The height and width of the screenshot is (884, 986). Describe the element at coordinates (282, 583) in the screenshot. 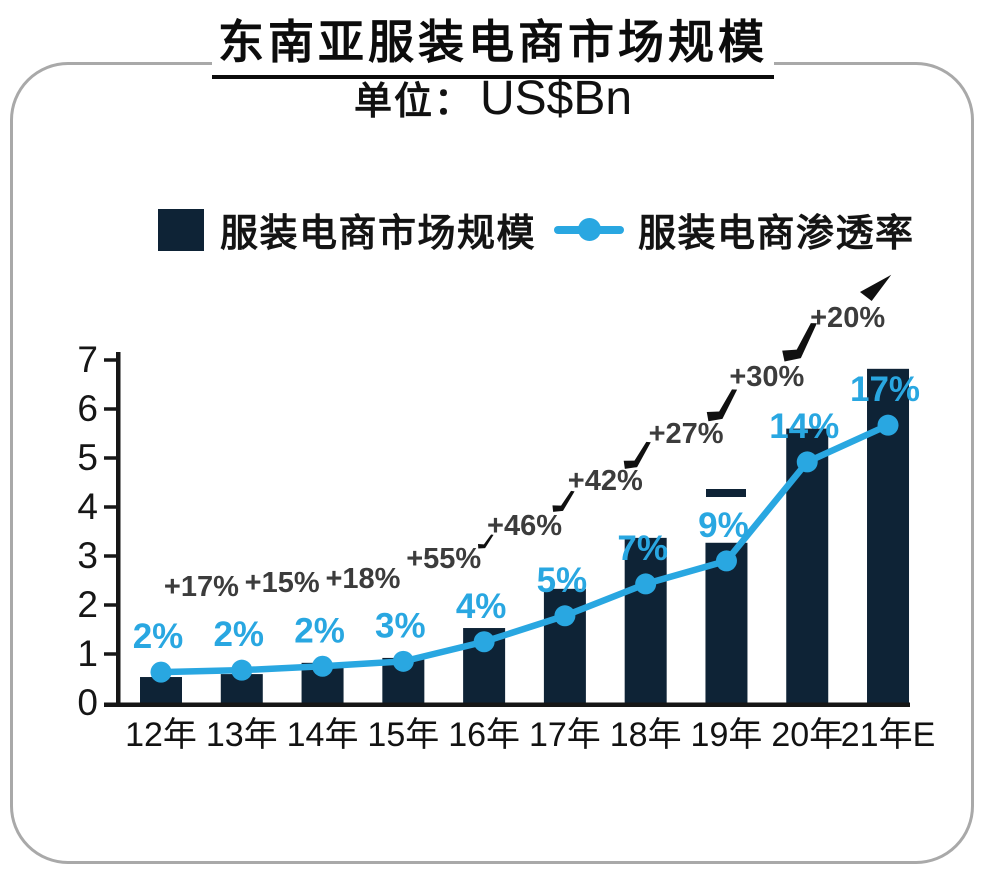

I see `yoy-growth-label: +15%` at that location.